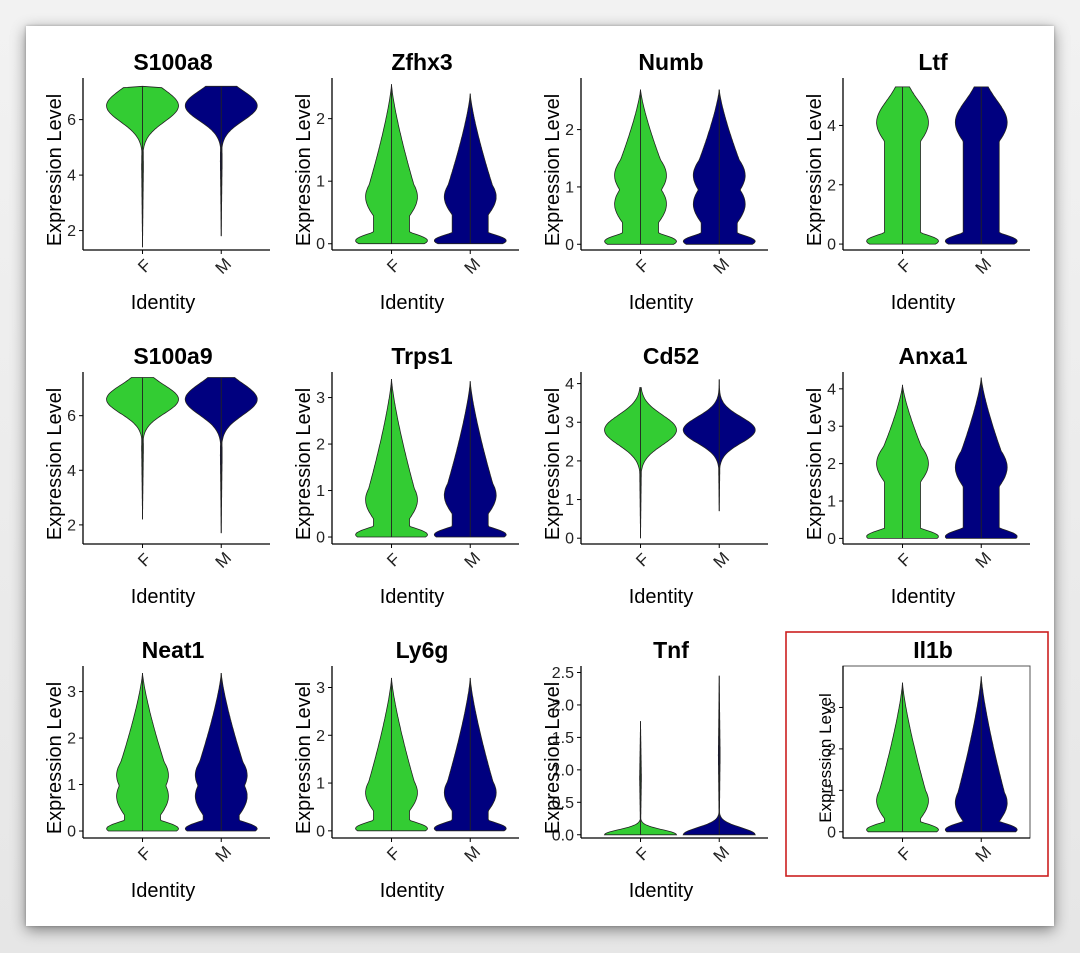 This screenshot has width=1080, height=953. What do you see at coordinates (563, 673) in the screenshot?
I see `y-tick-label: 2.5` at bounding box center [563, 673].